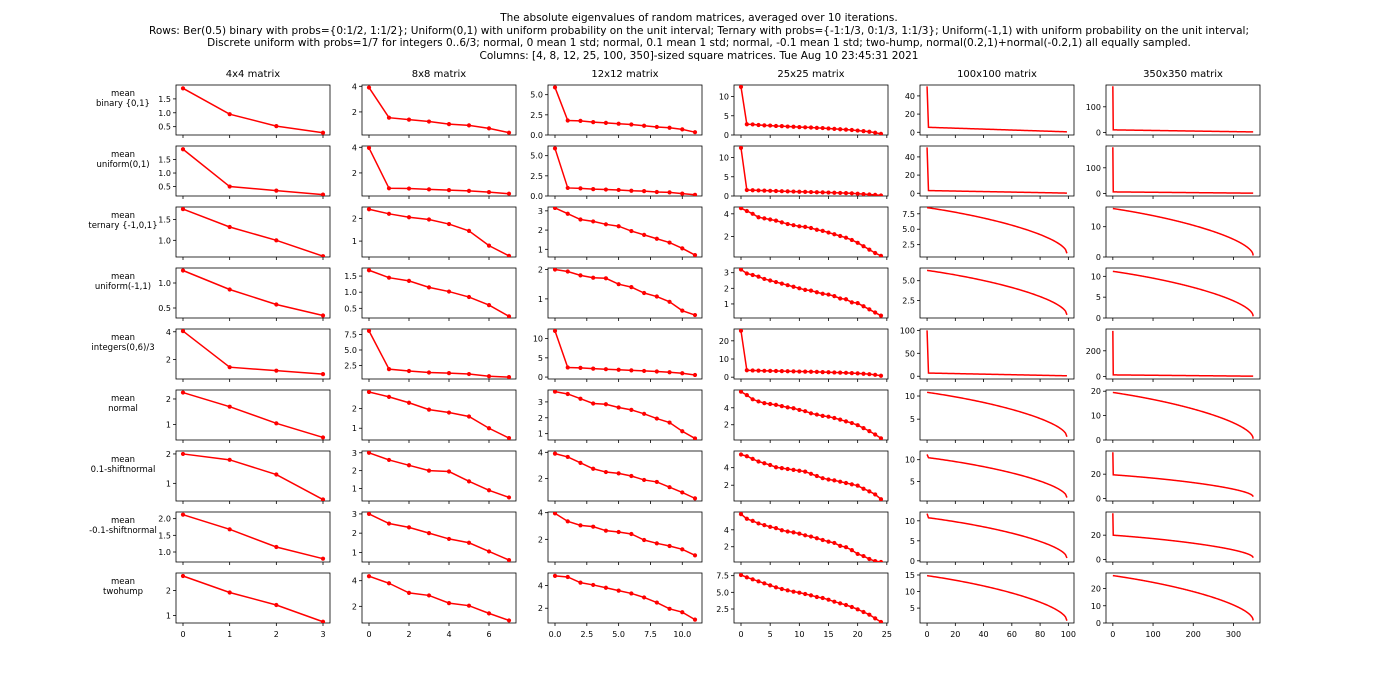  What do you see at coordinates (1176, 234) in the screenshot?
I see `panel-r3-c6: 0 10` at bounding box center [1176, 234].